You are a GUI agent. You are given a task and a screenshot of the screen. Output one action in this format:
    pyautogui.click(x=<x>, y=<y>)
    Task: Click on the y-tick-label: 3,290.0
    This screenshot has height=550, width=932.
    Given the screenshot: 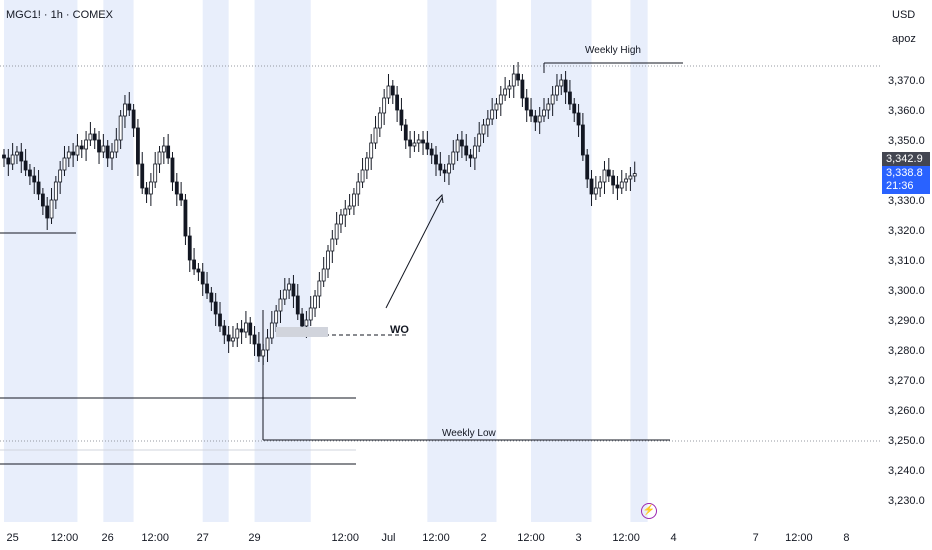 What is the action you would take?
    pyautogui.click(x=906, y=321)
    